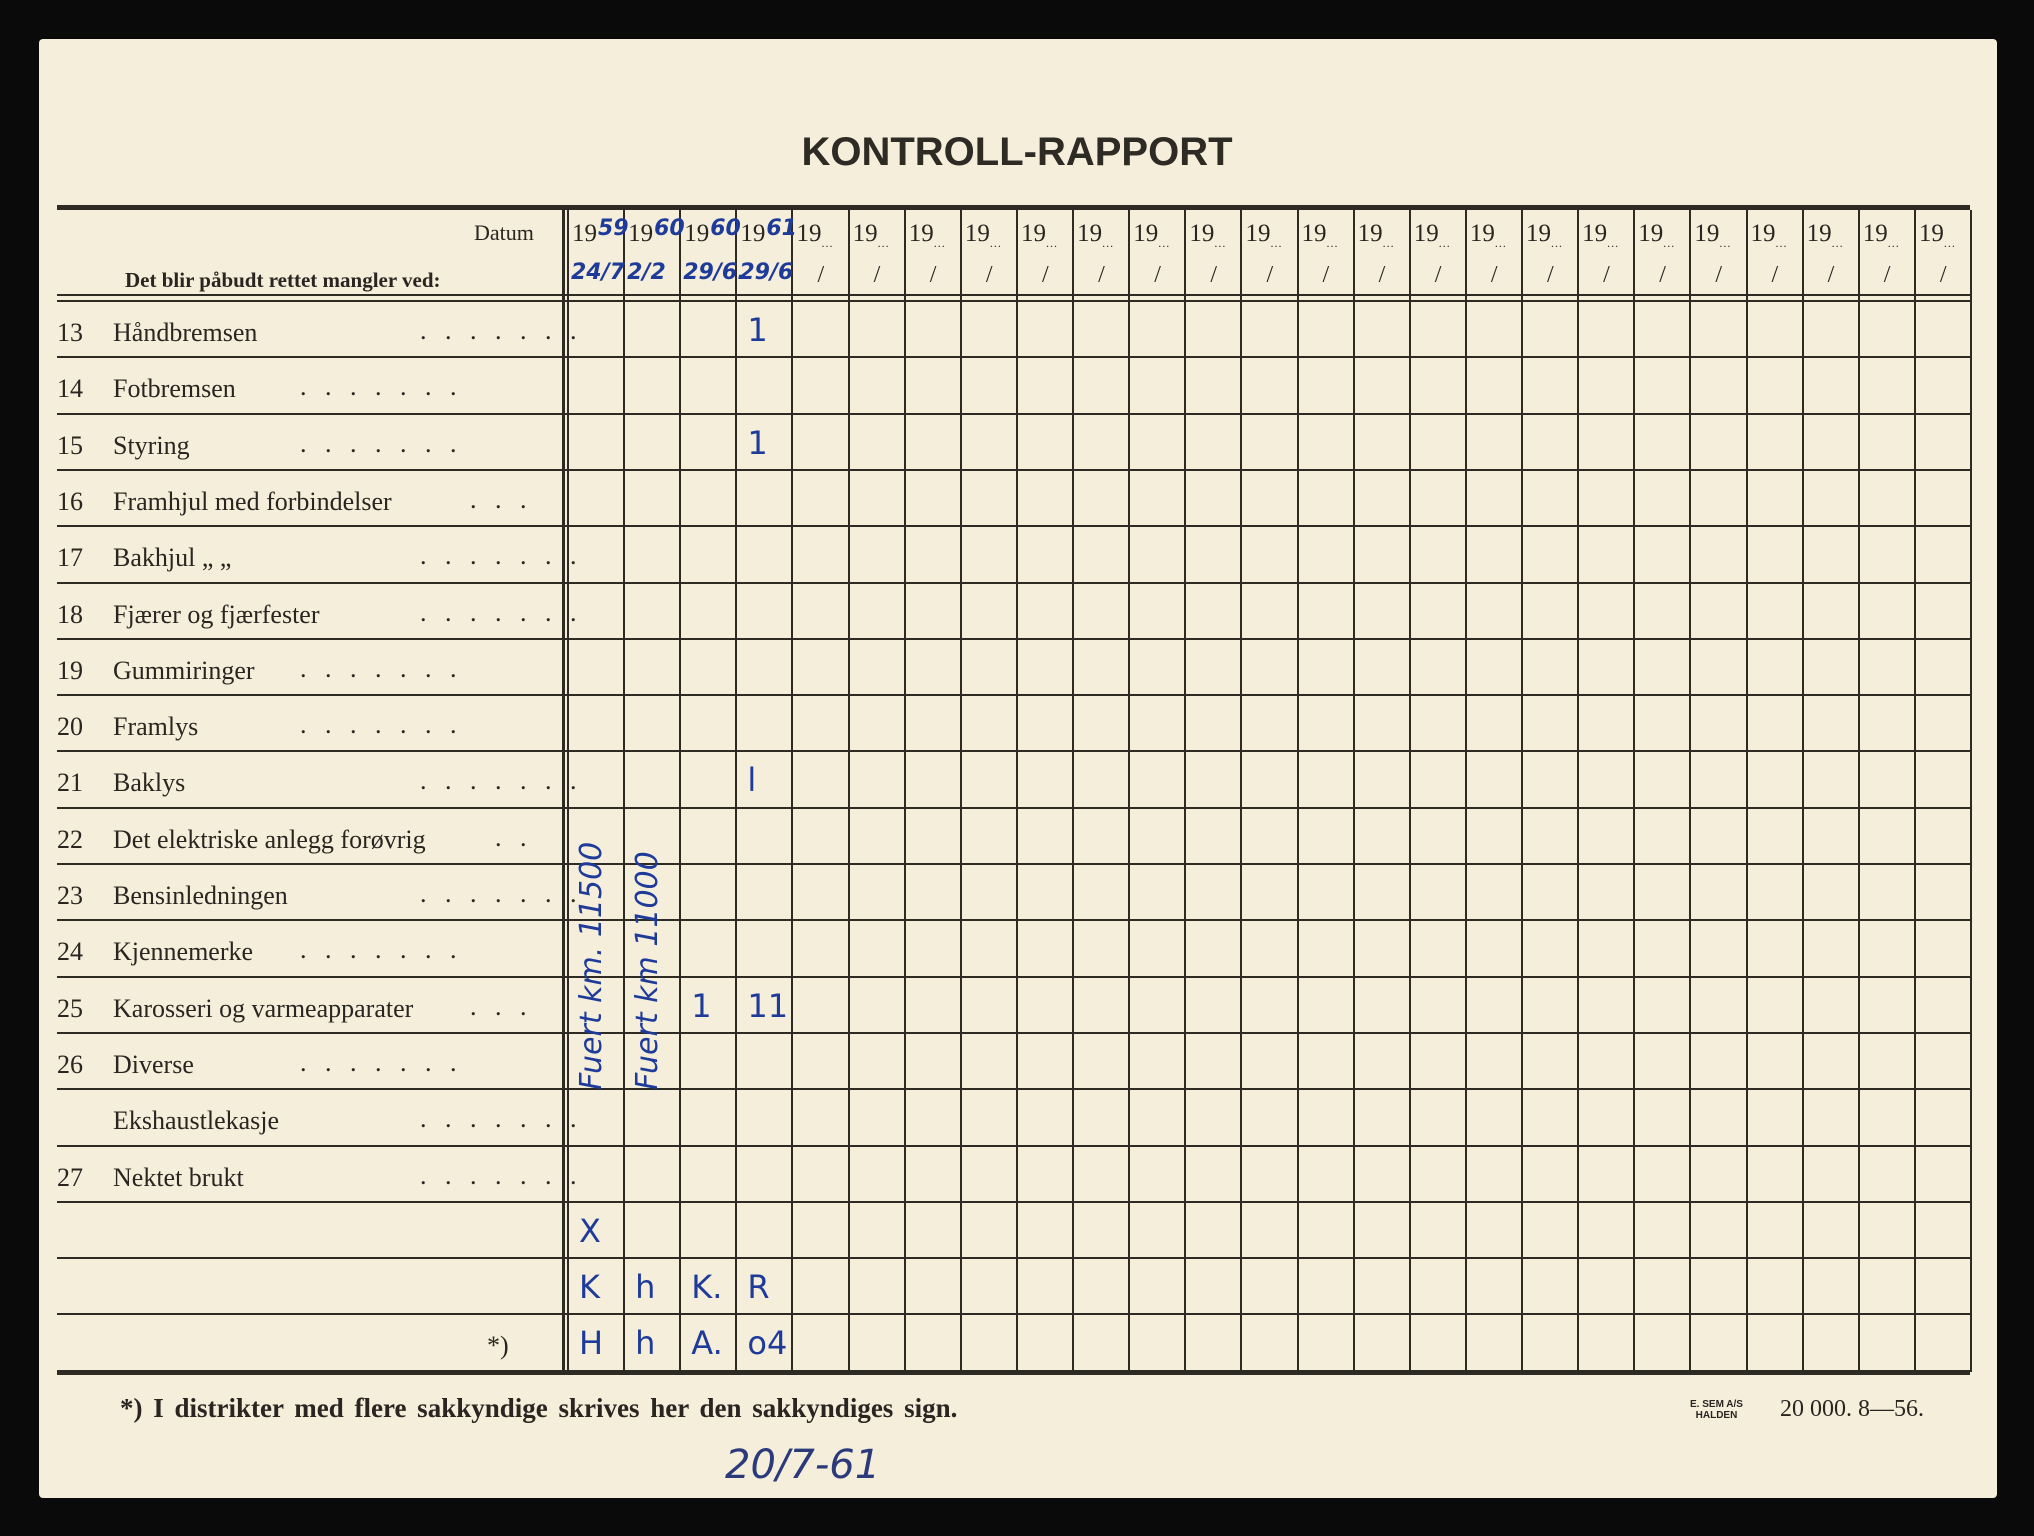 The width and height of the screenshot is (2034, 1536). I want to click on divider-left-inner, so click(568, 791).